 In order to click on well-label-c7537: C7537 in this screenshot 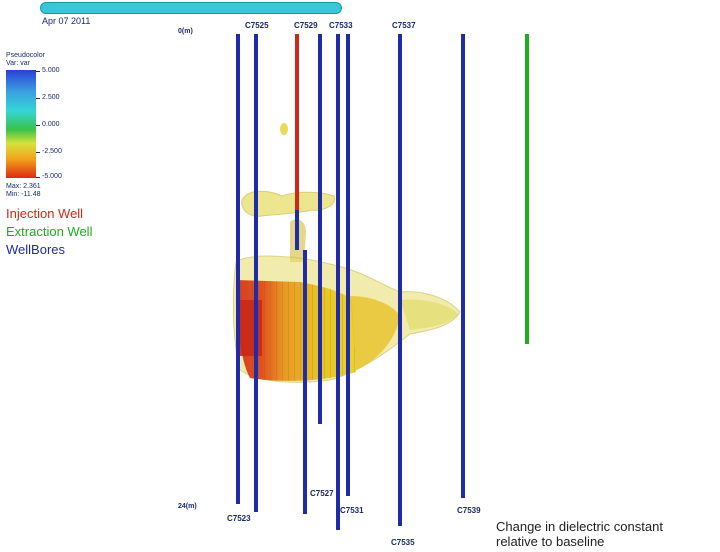, I will do `click(404, 25)`.